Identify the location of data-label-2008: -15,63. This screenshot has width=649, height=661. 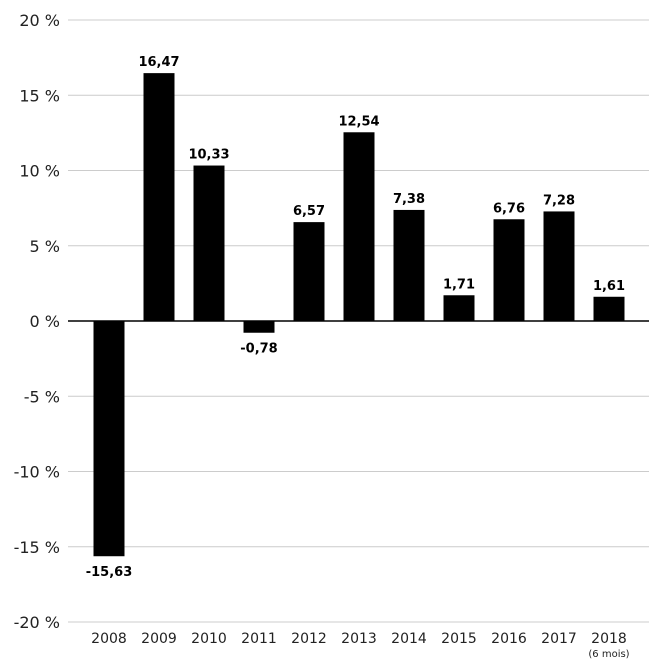
(109, 572).